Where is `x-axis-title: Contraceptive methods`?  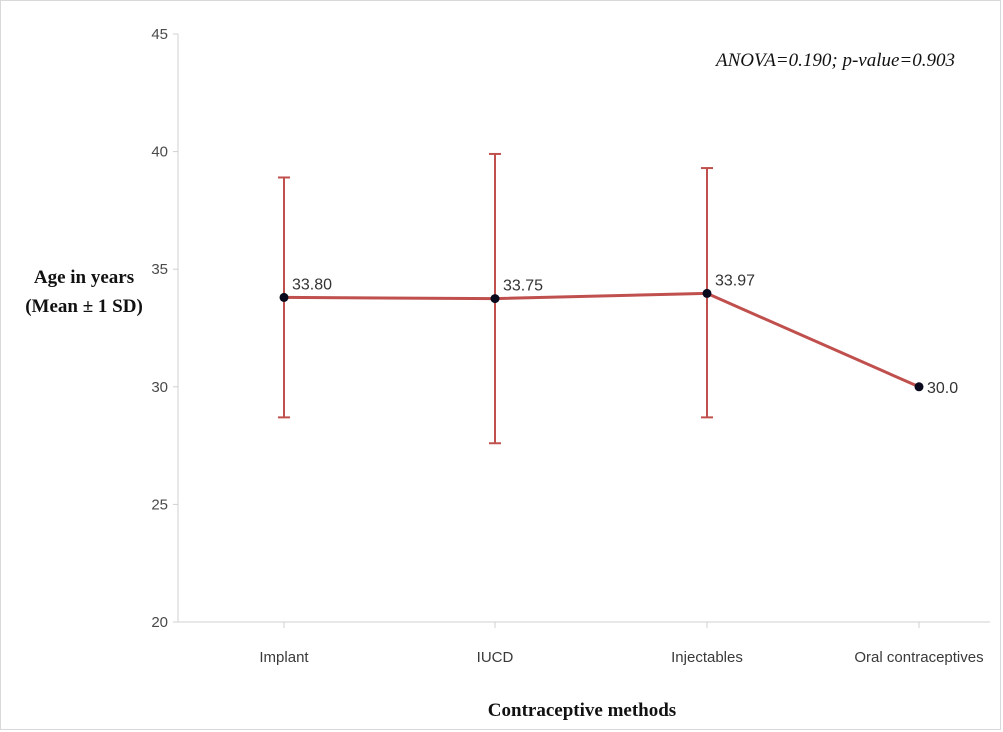
x-axis-title: Contraceptive methods is located at coordinates (582, 710).